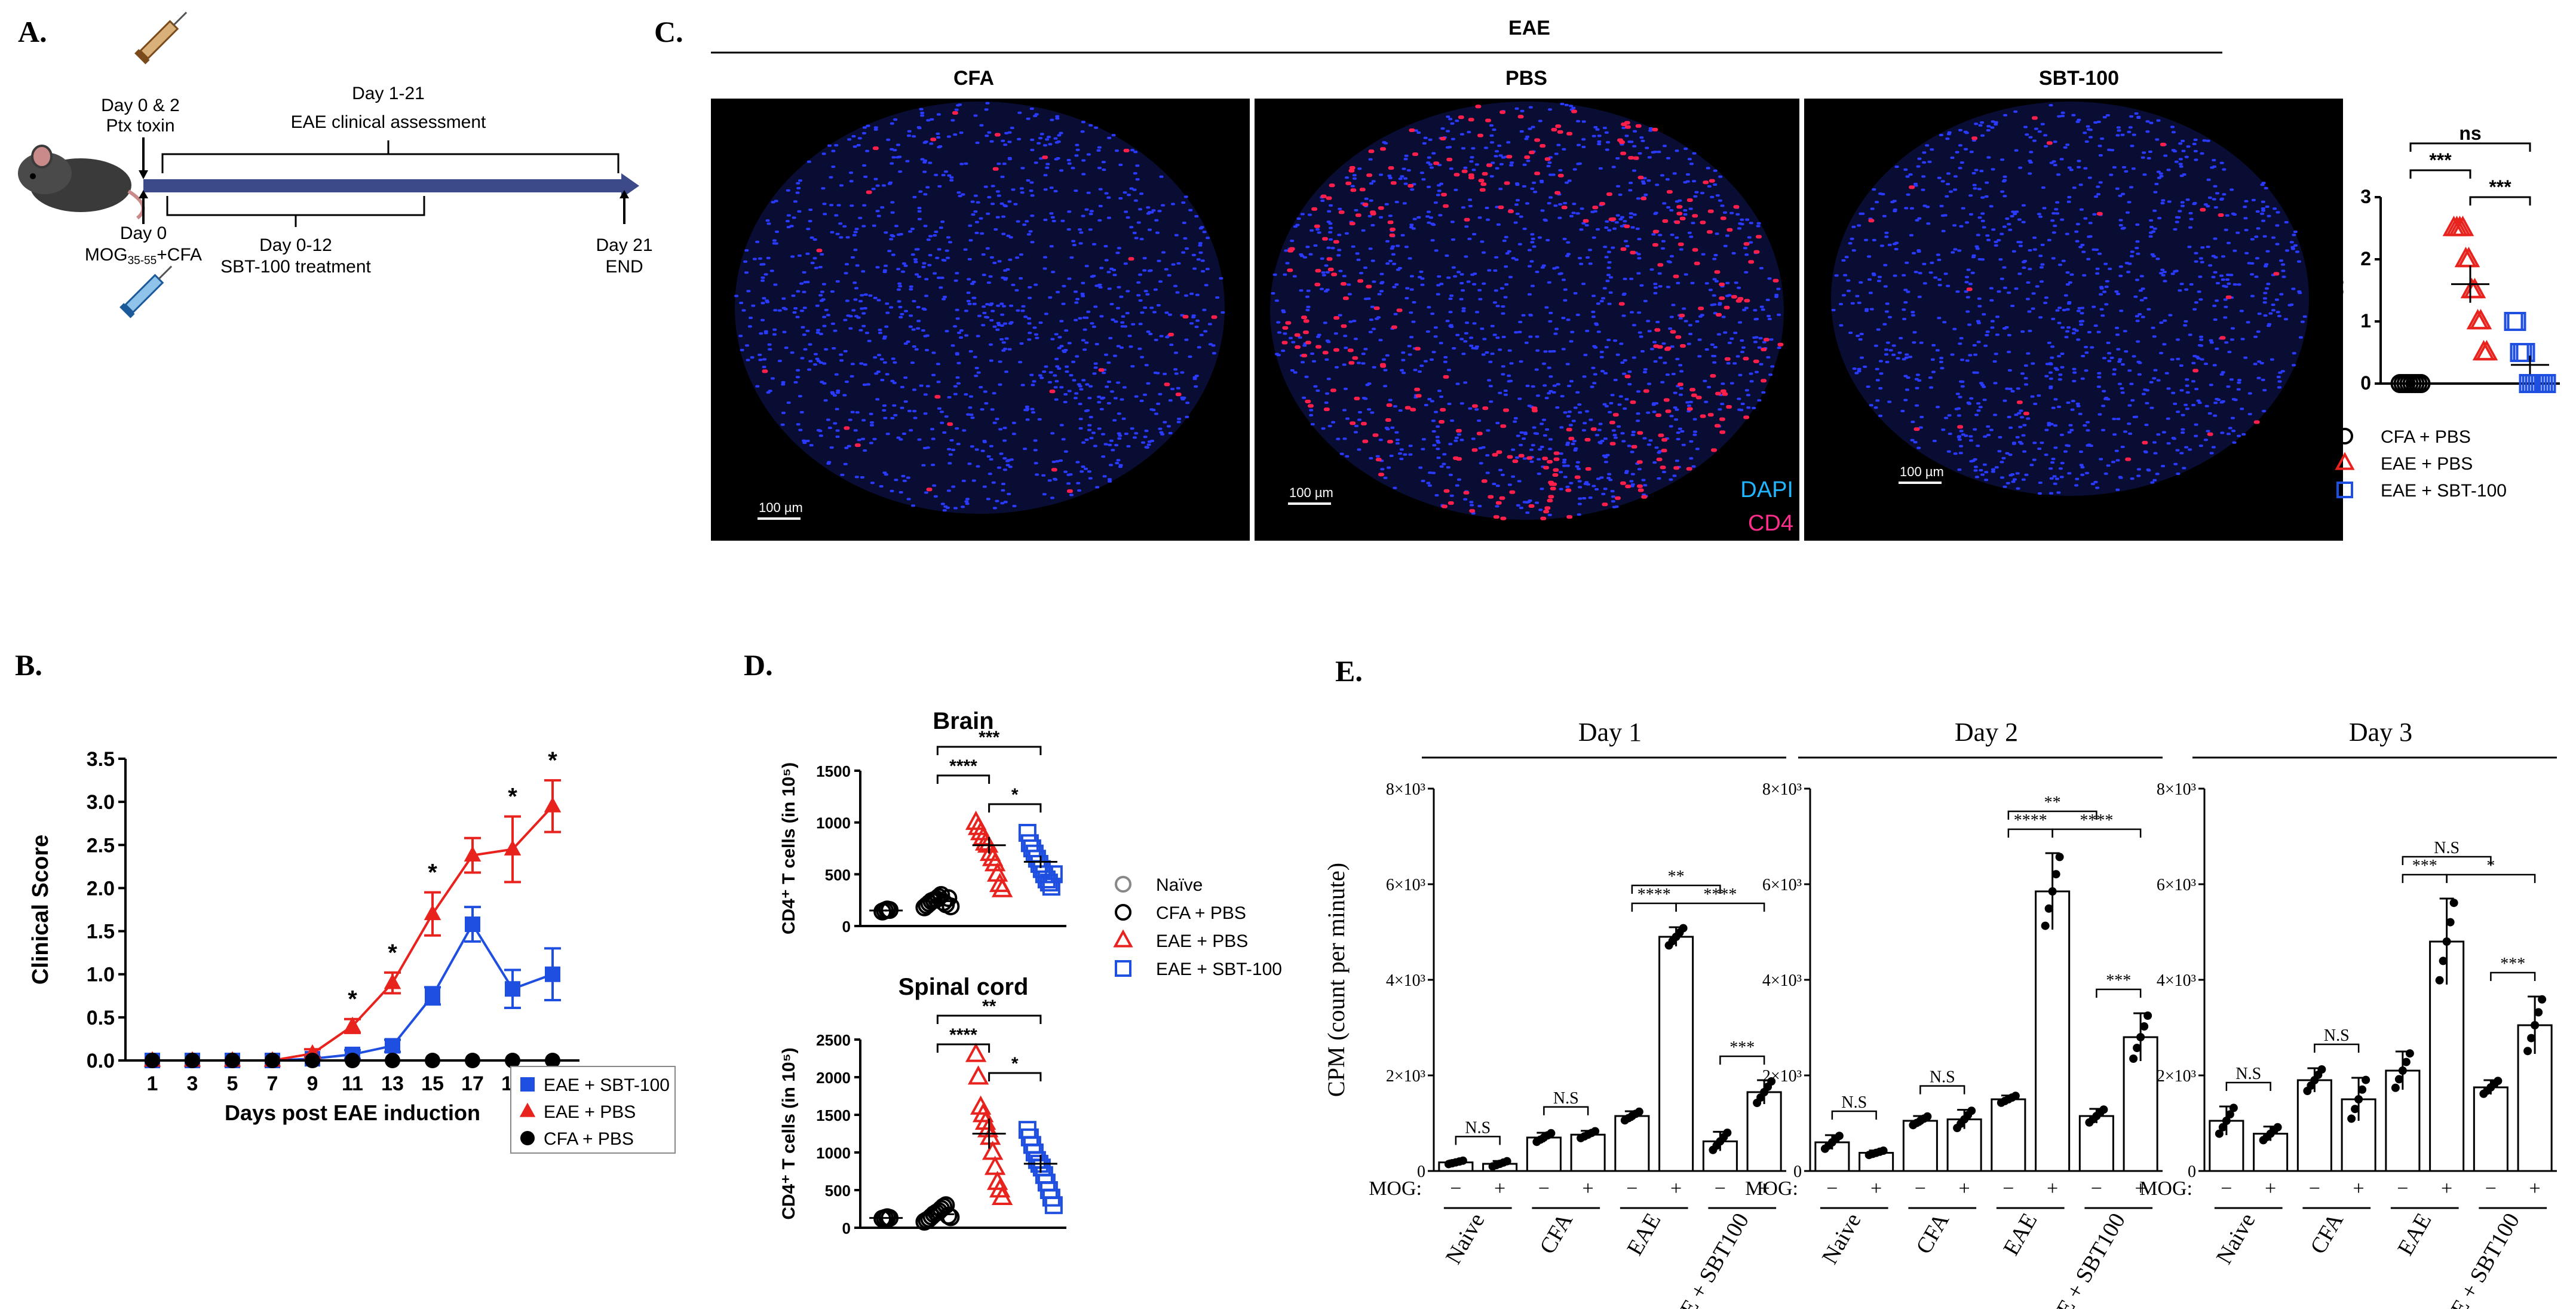  What do you see at coordinates (192, 1083) in the screenshot?
I see `x-tick-label: 3` at bounding box center [192, 1083].